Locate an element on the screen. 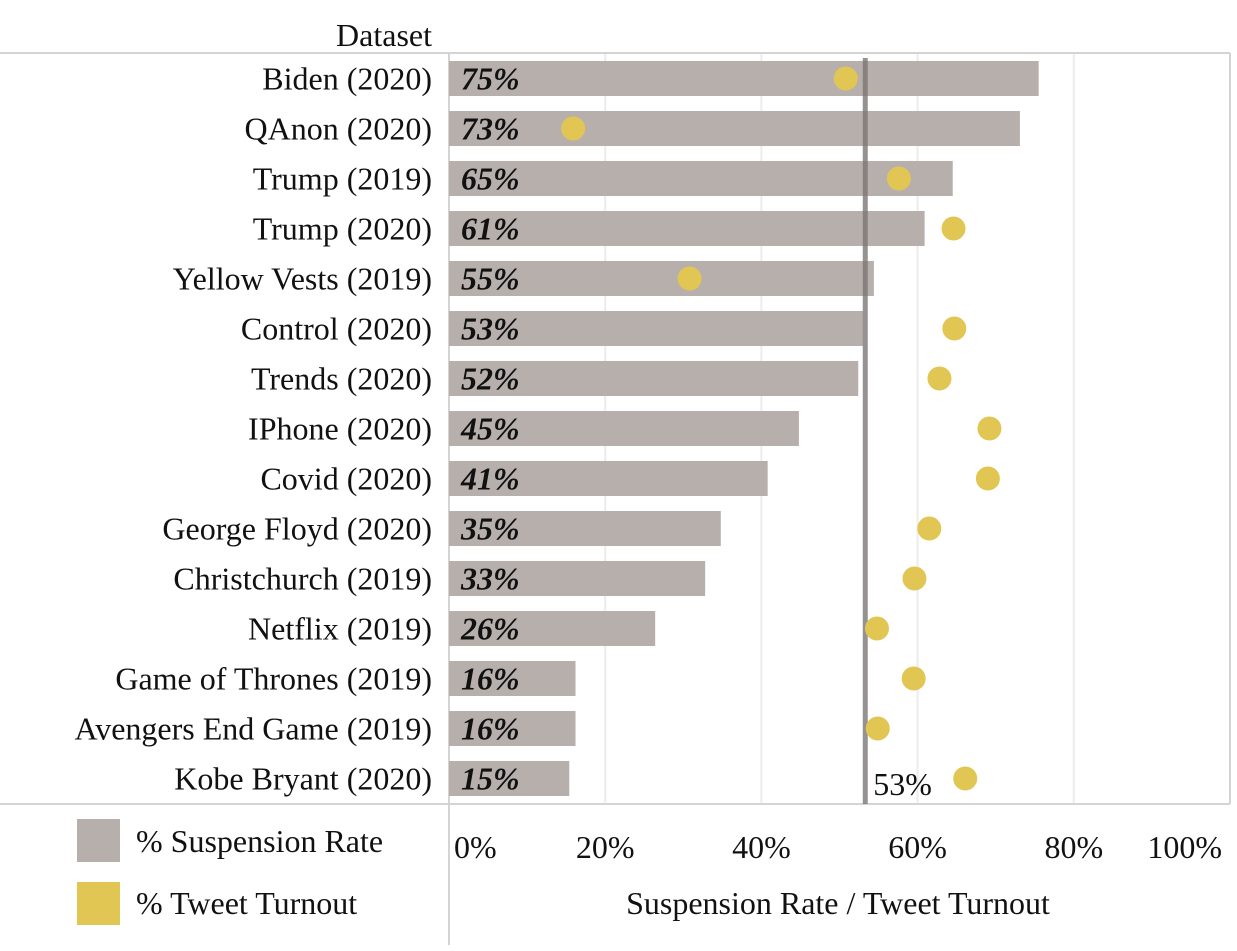 The image size is (1237, 951). bar-iphone-2020 is located at coordinates (624, 428).